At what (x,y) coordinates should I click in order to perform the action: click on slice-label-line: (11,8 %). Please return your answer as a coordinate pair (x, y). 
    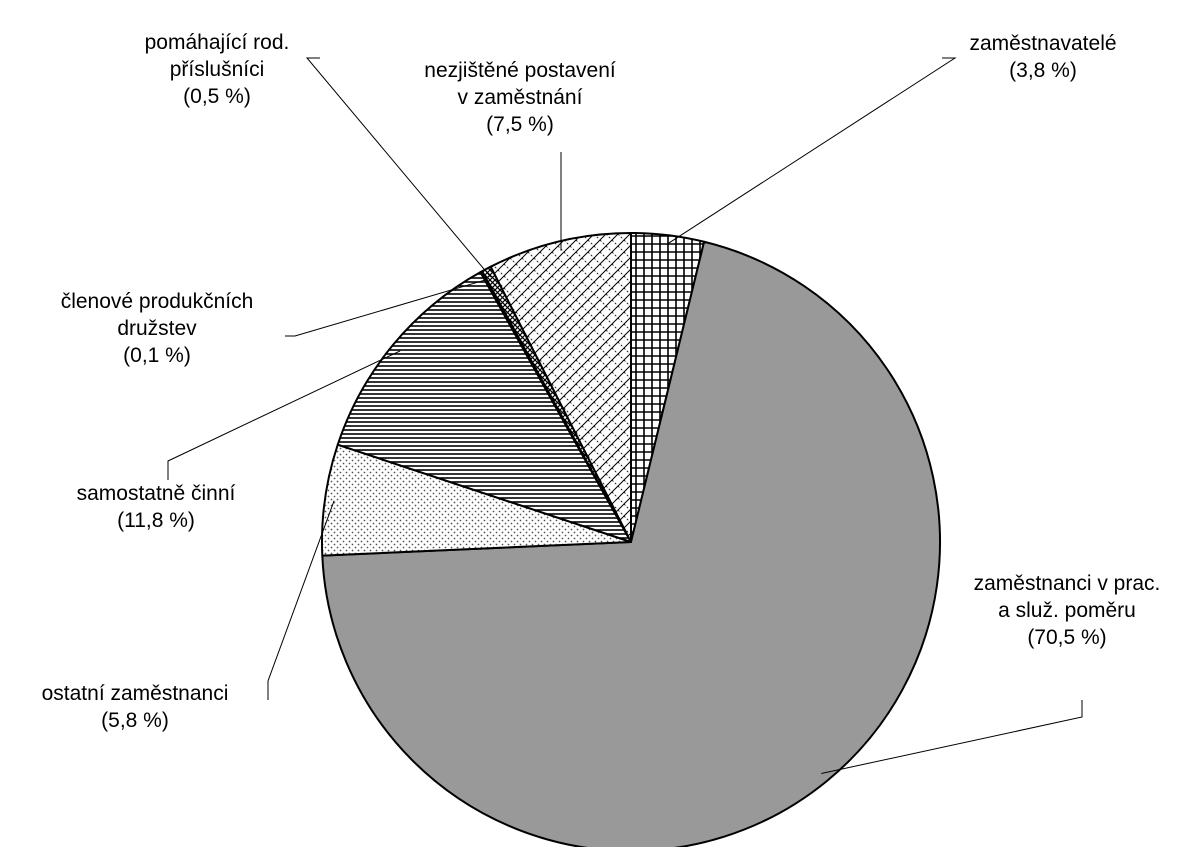
    Looking at the image, I should click on (156, 520).